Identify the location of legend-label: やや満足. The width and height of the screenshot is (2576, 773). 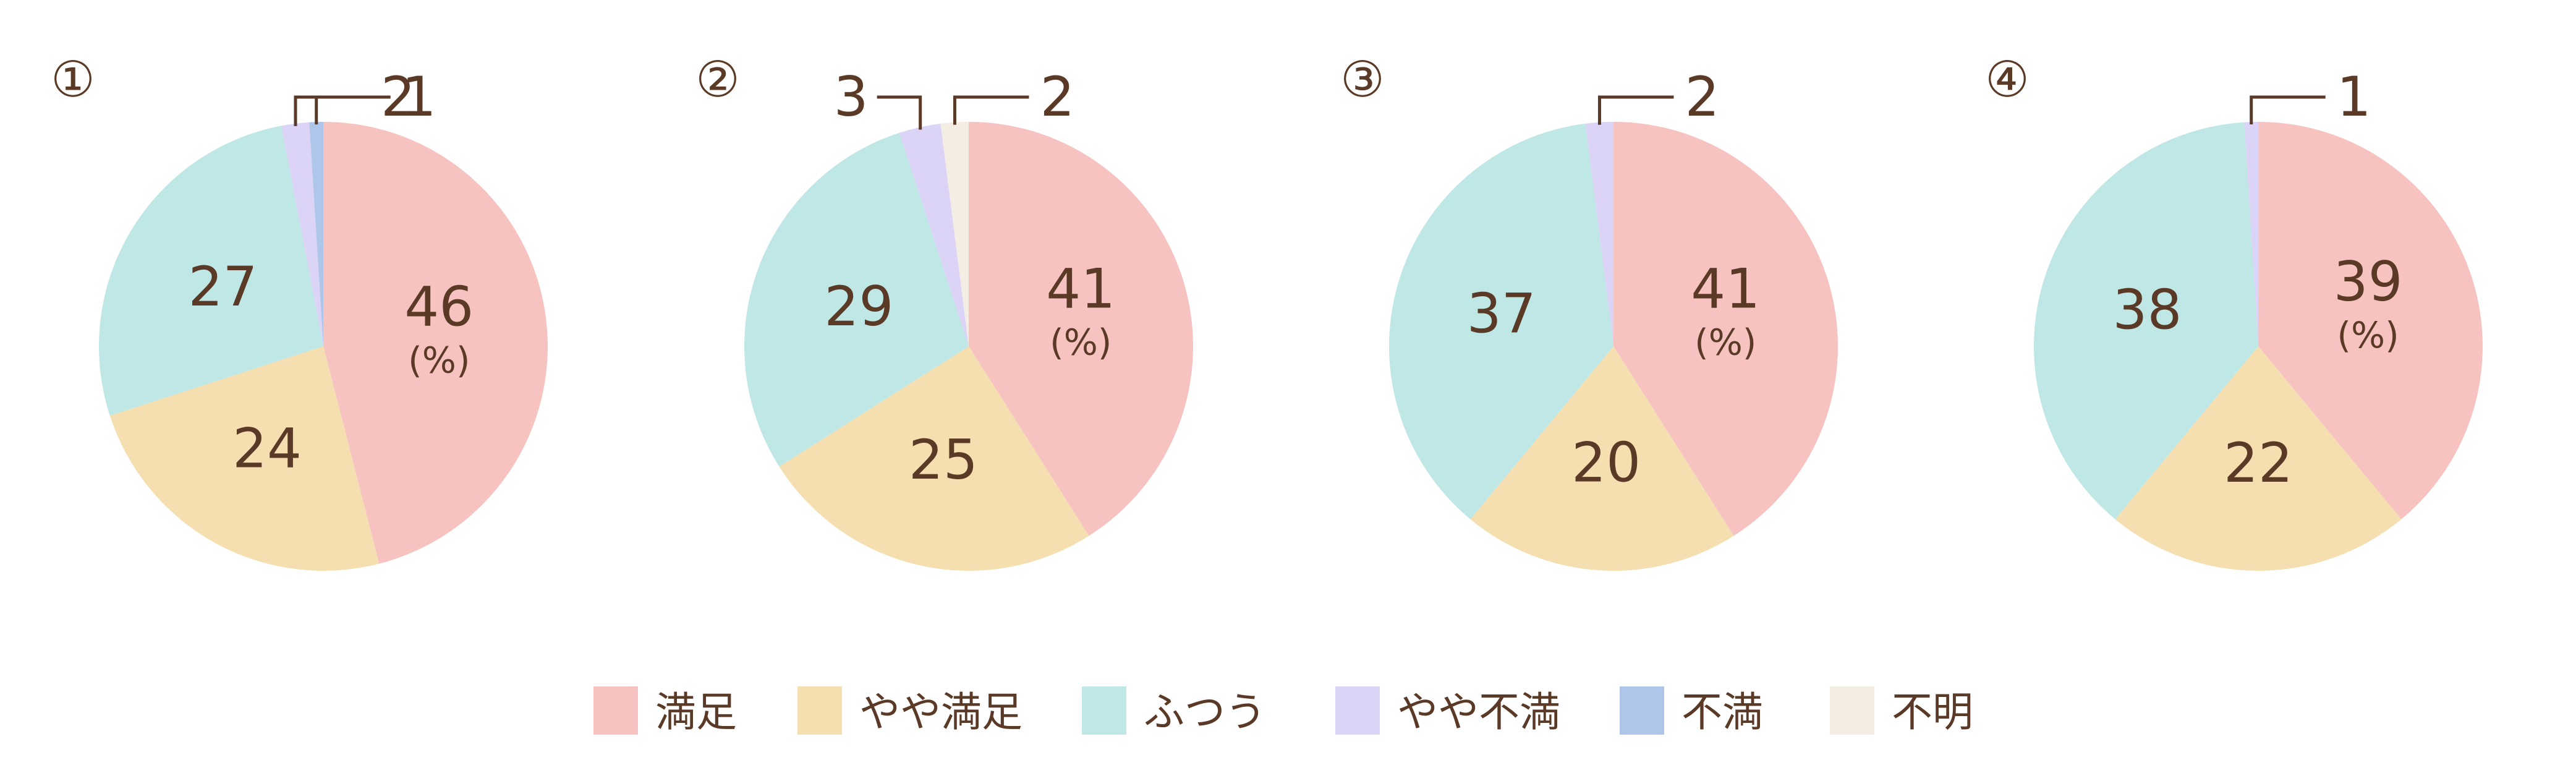
(940, 712).